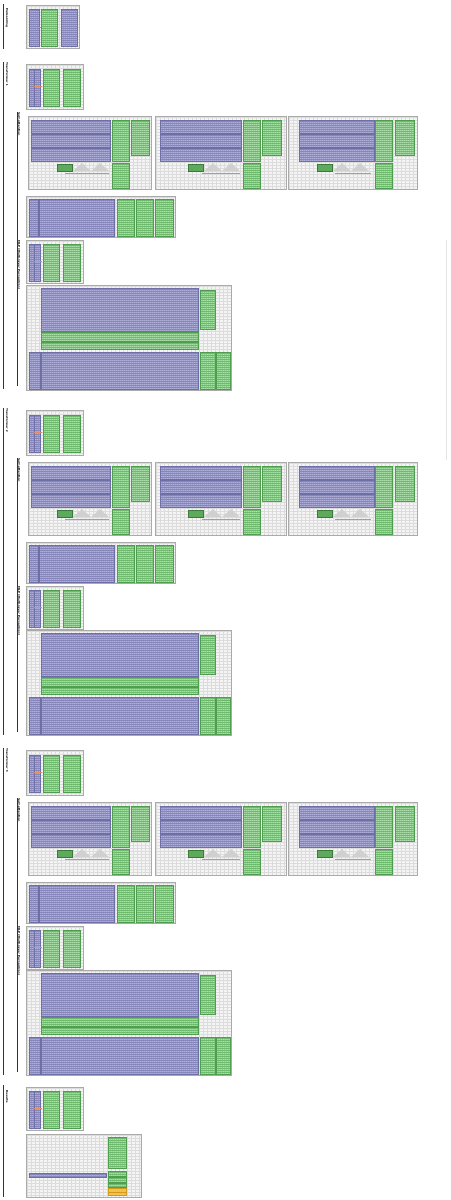 The height and width of the screenshot is (1200, 451). Describe the element at coordinates (272, 824) in the screenshot. I see `t3-h2-w2` at that location.